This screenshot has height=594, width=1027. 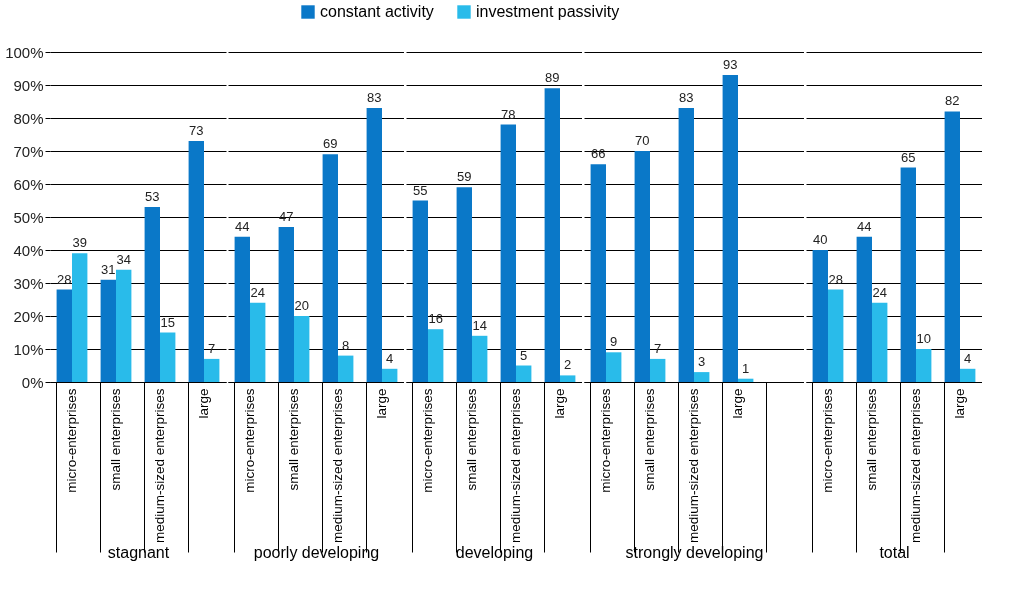 What do you see at coordinates (28, 349) in the screenshot?
I see `y-tick-label: 10%` at bounding box center [28, 349].